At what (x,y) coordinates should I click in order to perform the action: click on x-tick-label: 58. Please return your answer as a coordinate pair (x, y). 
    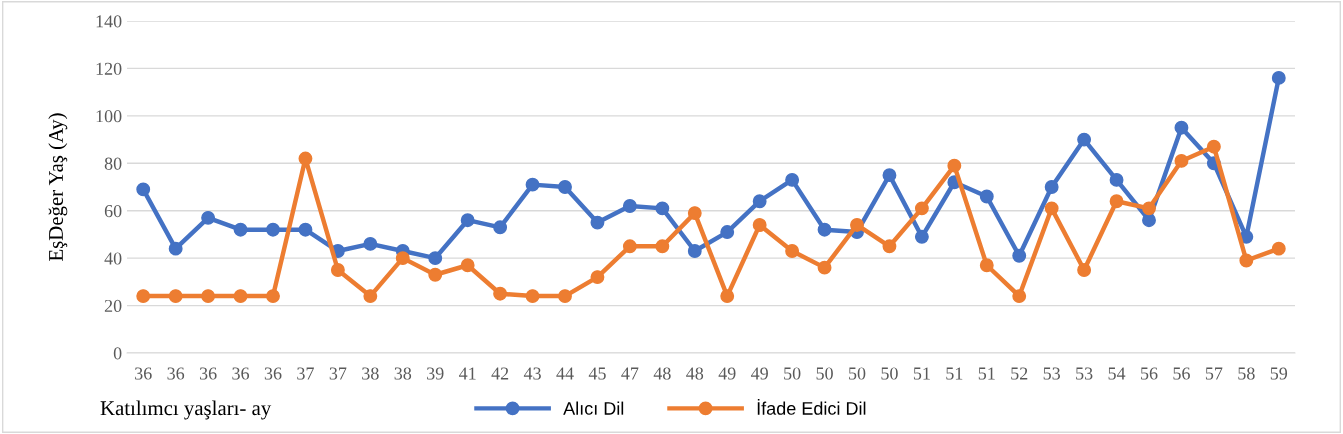
    Looking at the image, I should click on (1246, 373).